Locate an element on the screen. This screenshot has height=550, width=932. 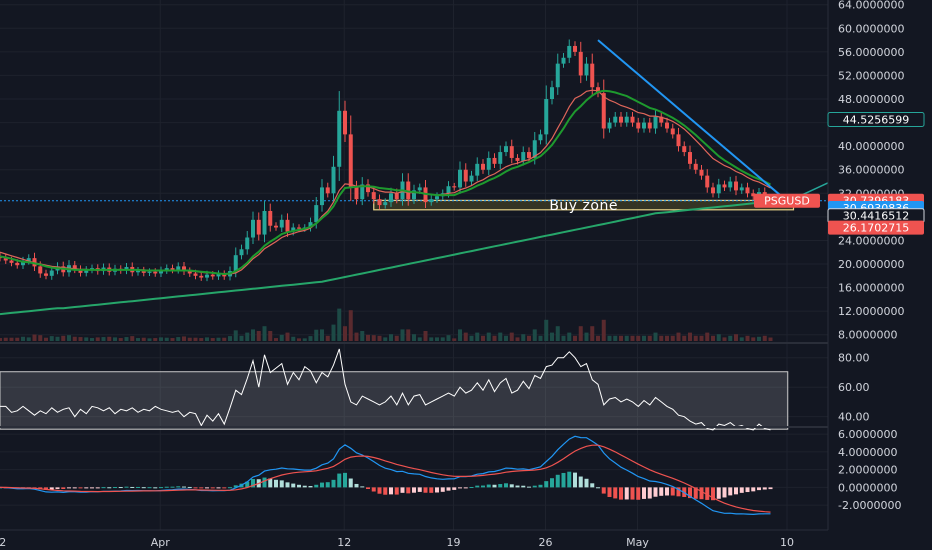
signal-line is located at coordinates (385, 478).